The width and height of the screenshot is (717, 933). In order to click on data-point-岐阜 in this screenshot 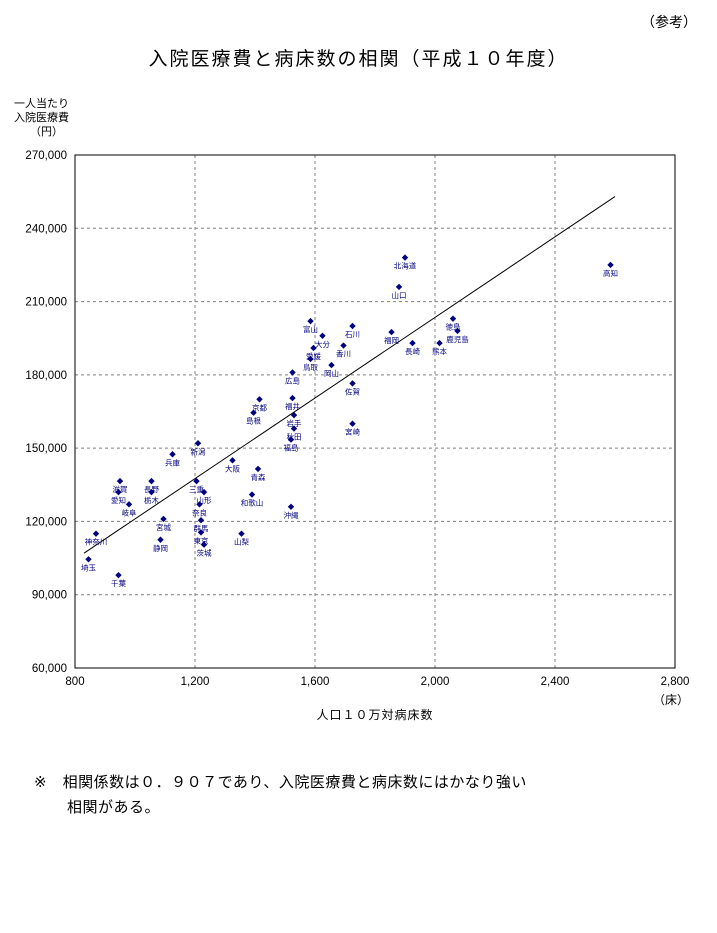, I will do `click(129, 504)`.